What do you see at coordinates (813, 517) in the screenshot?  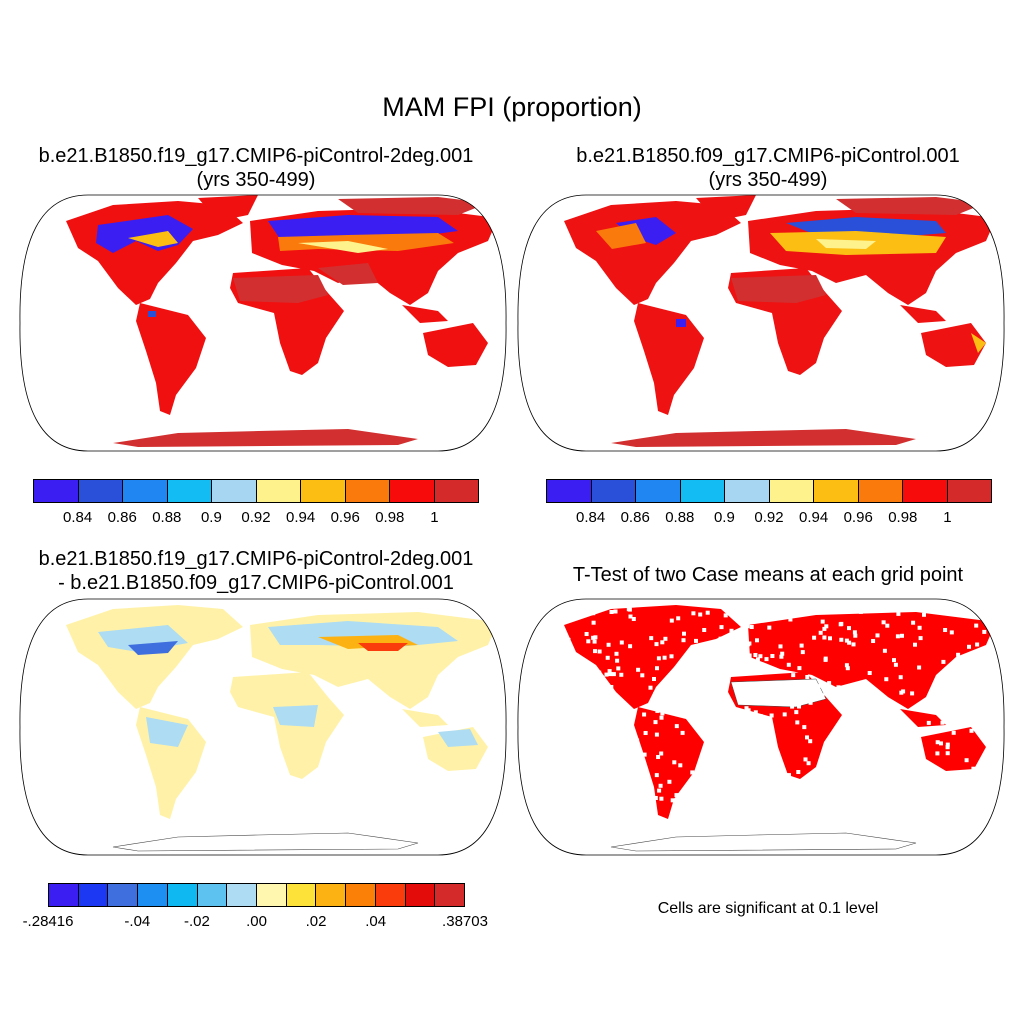 I see `colorbar-tick-label: 0.94` at bounding box center [813, 517].